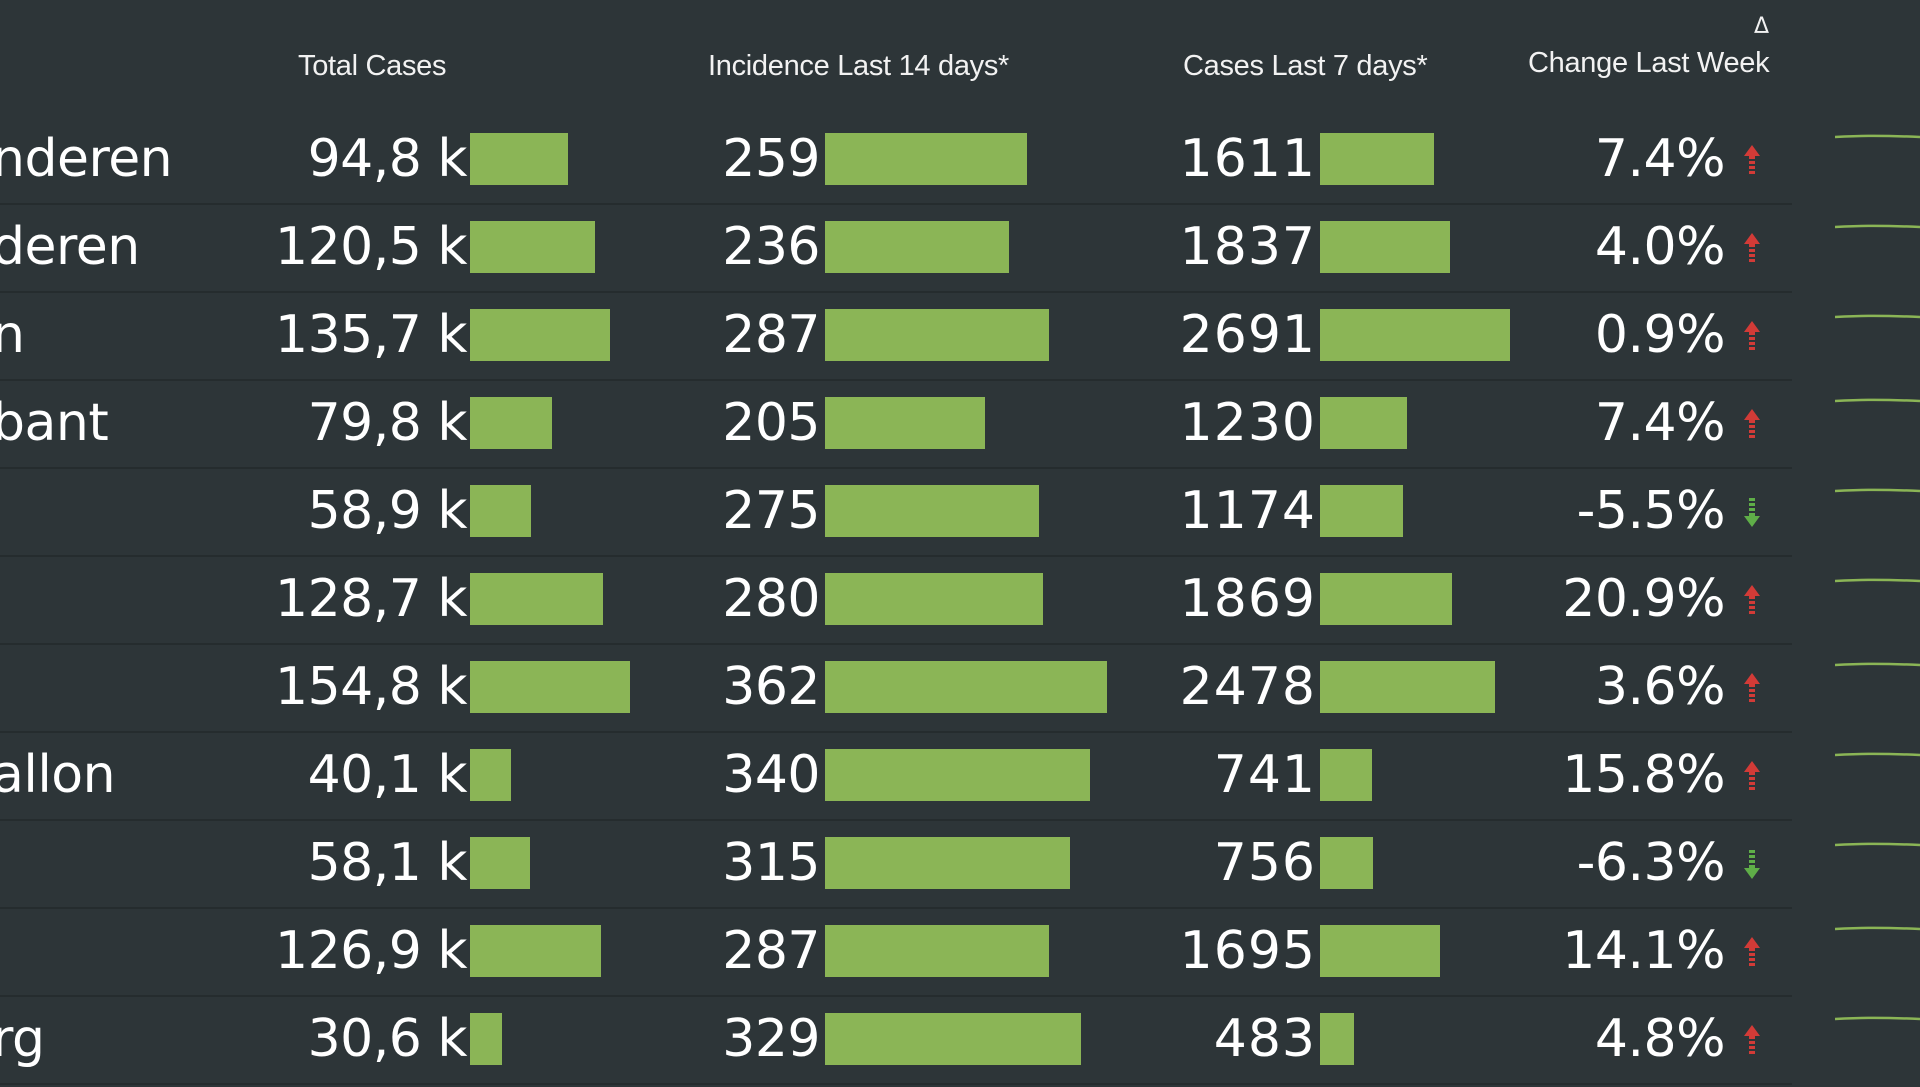  I want to click on change-value: 20.9%, so click(1643, 599).